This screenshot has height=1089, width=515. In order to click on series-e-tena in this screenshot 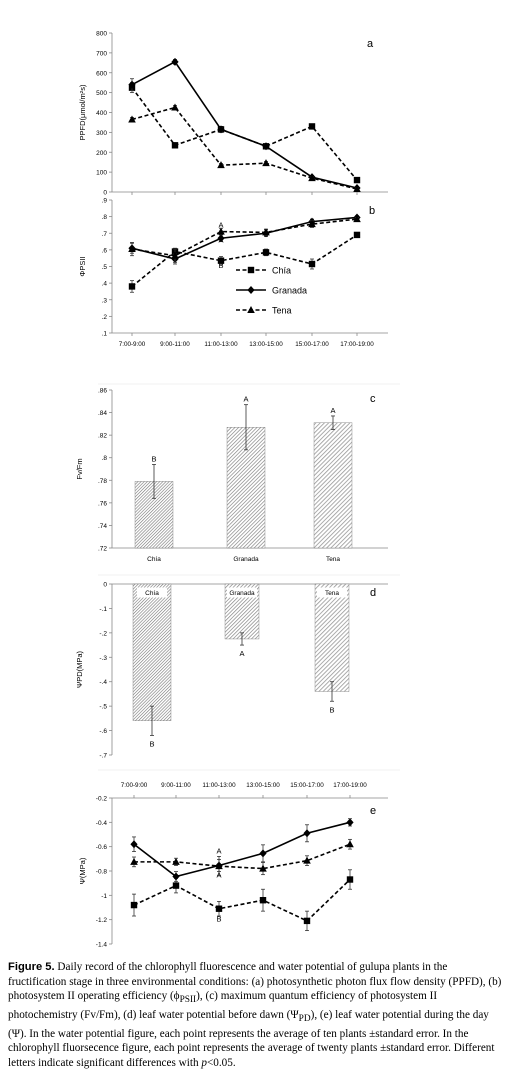, I will do `click(242, 857)`.